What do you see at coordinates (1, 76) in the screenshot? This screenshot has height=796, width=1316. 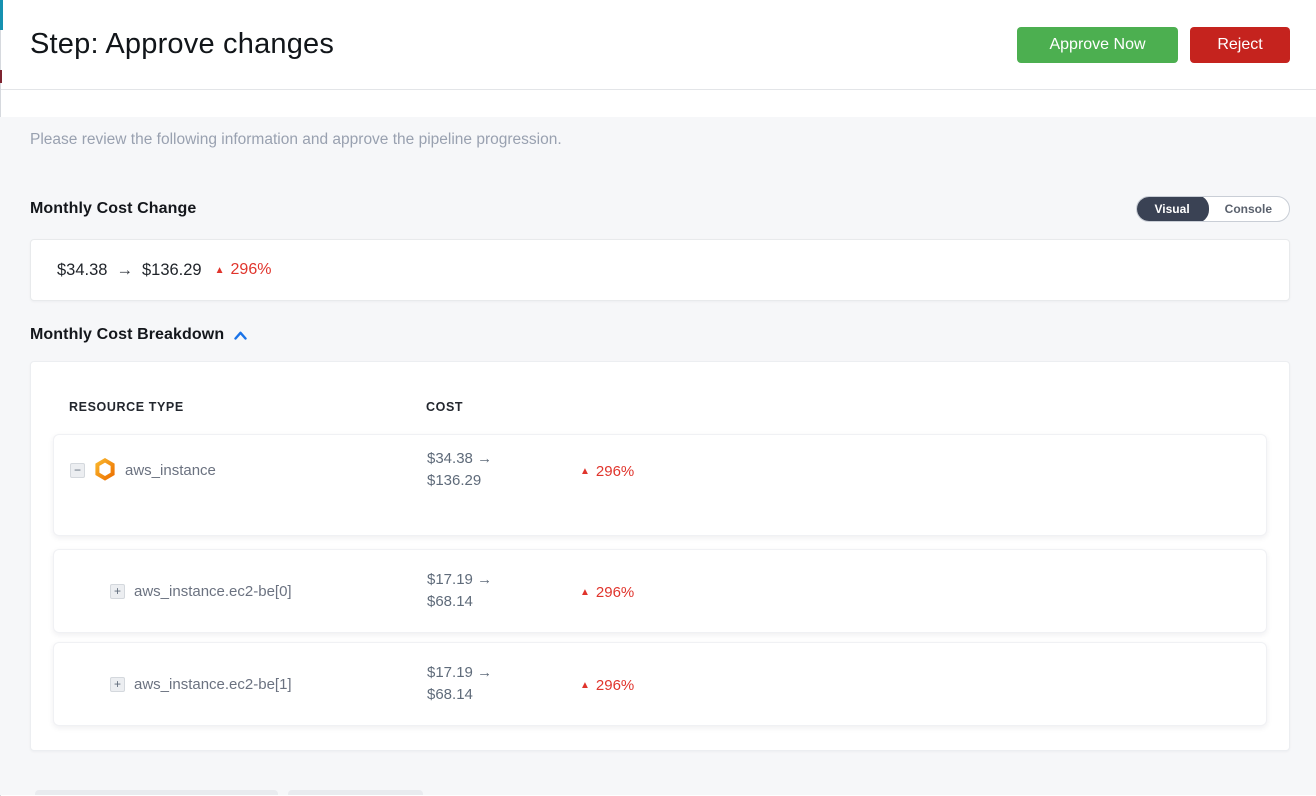 I see `edge-maroon-sliver` at bounding box center [1, 76].